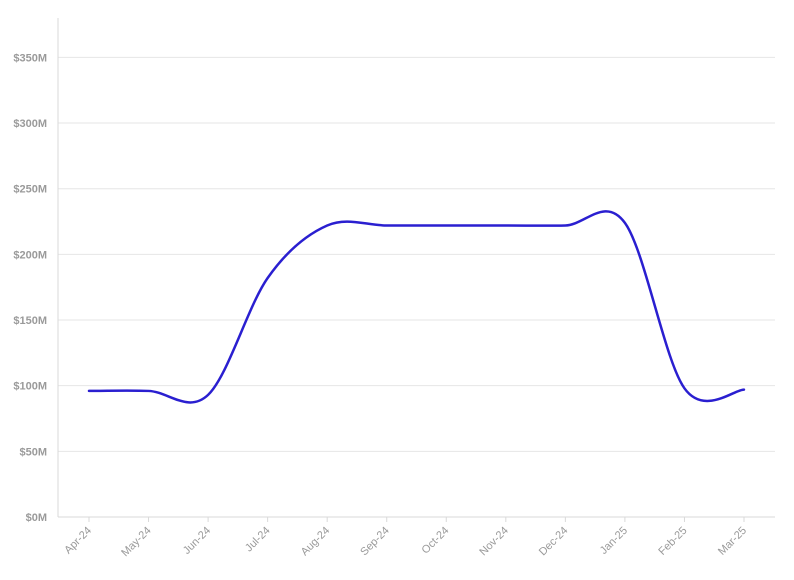  I want to click on x-tick-label: Jul-24, so click(258, 540).